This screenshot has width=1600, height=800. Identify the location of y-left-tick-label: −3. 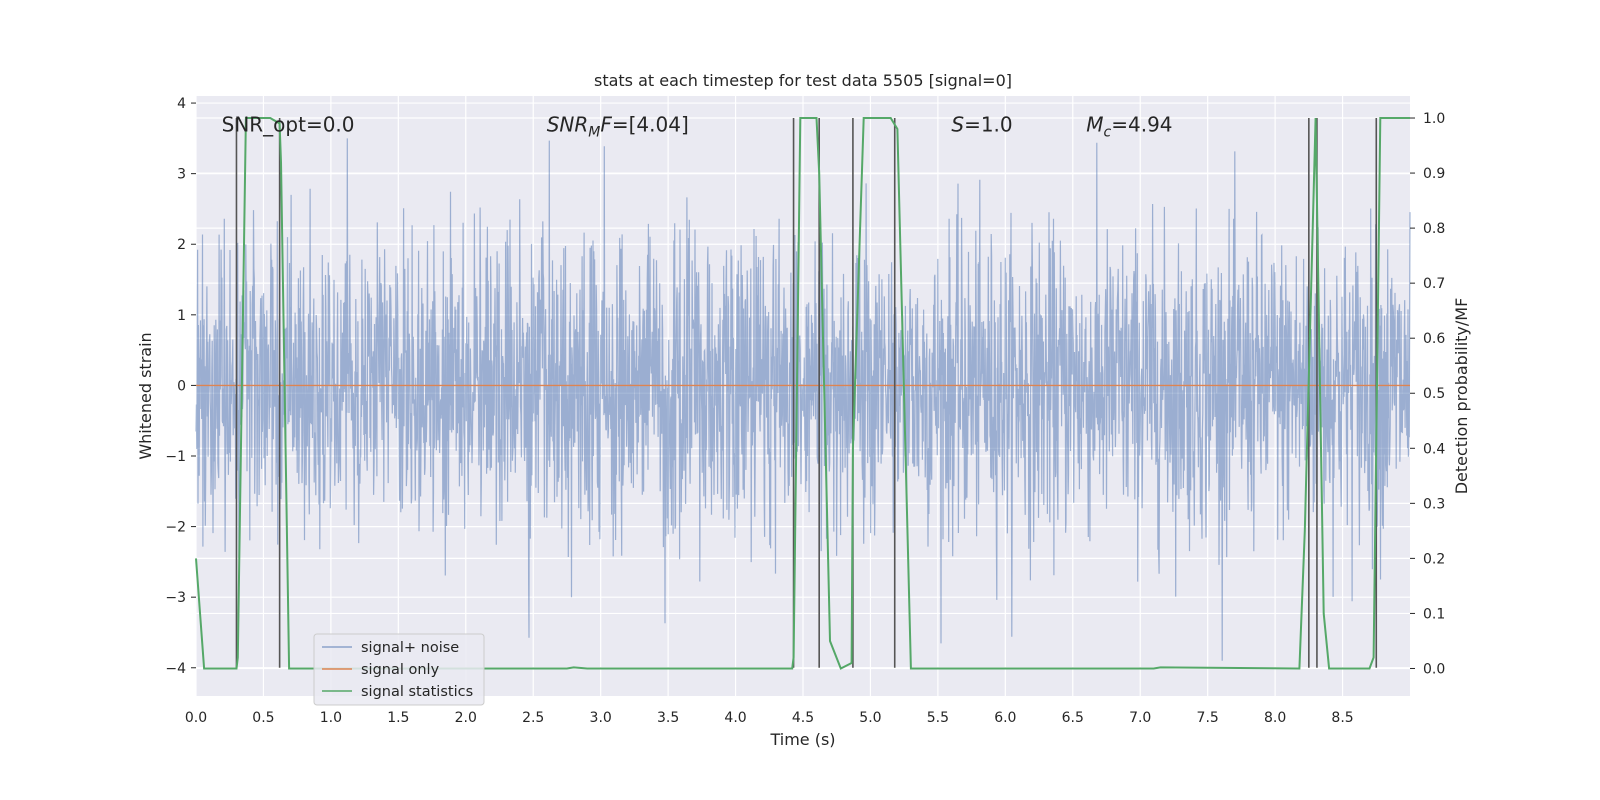
(175, 598).